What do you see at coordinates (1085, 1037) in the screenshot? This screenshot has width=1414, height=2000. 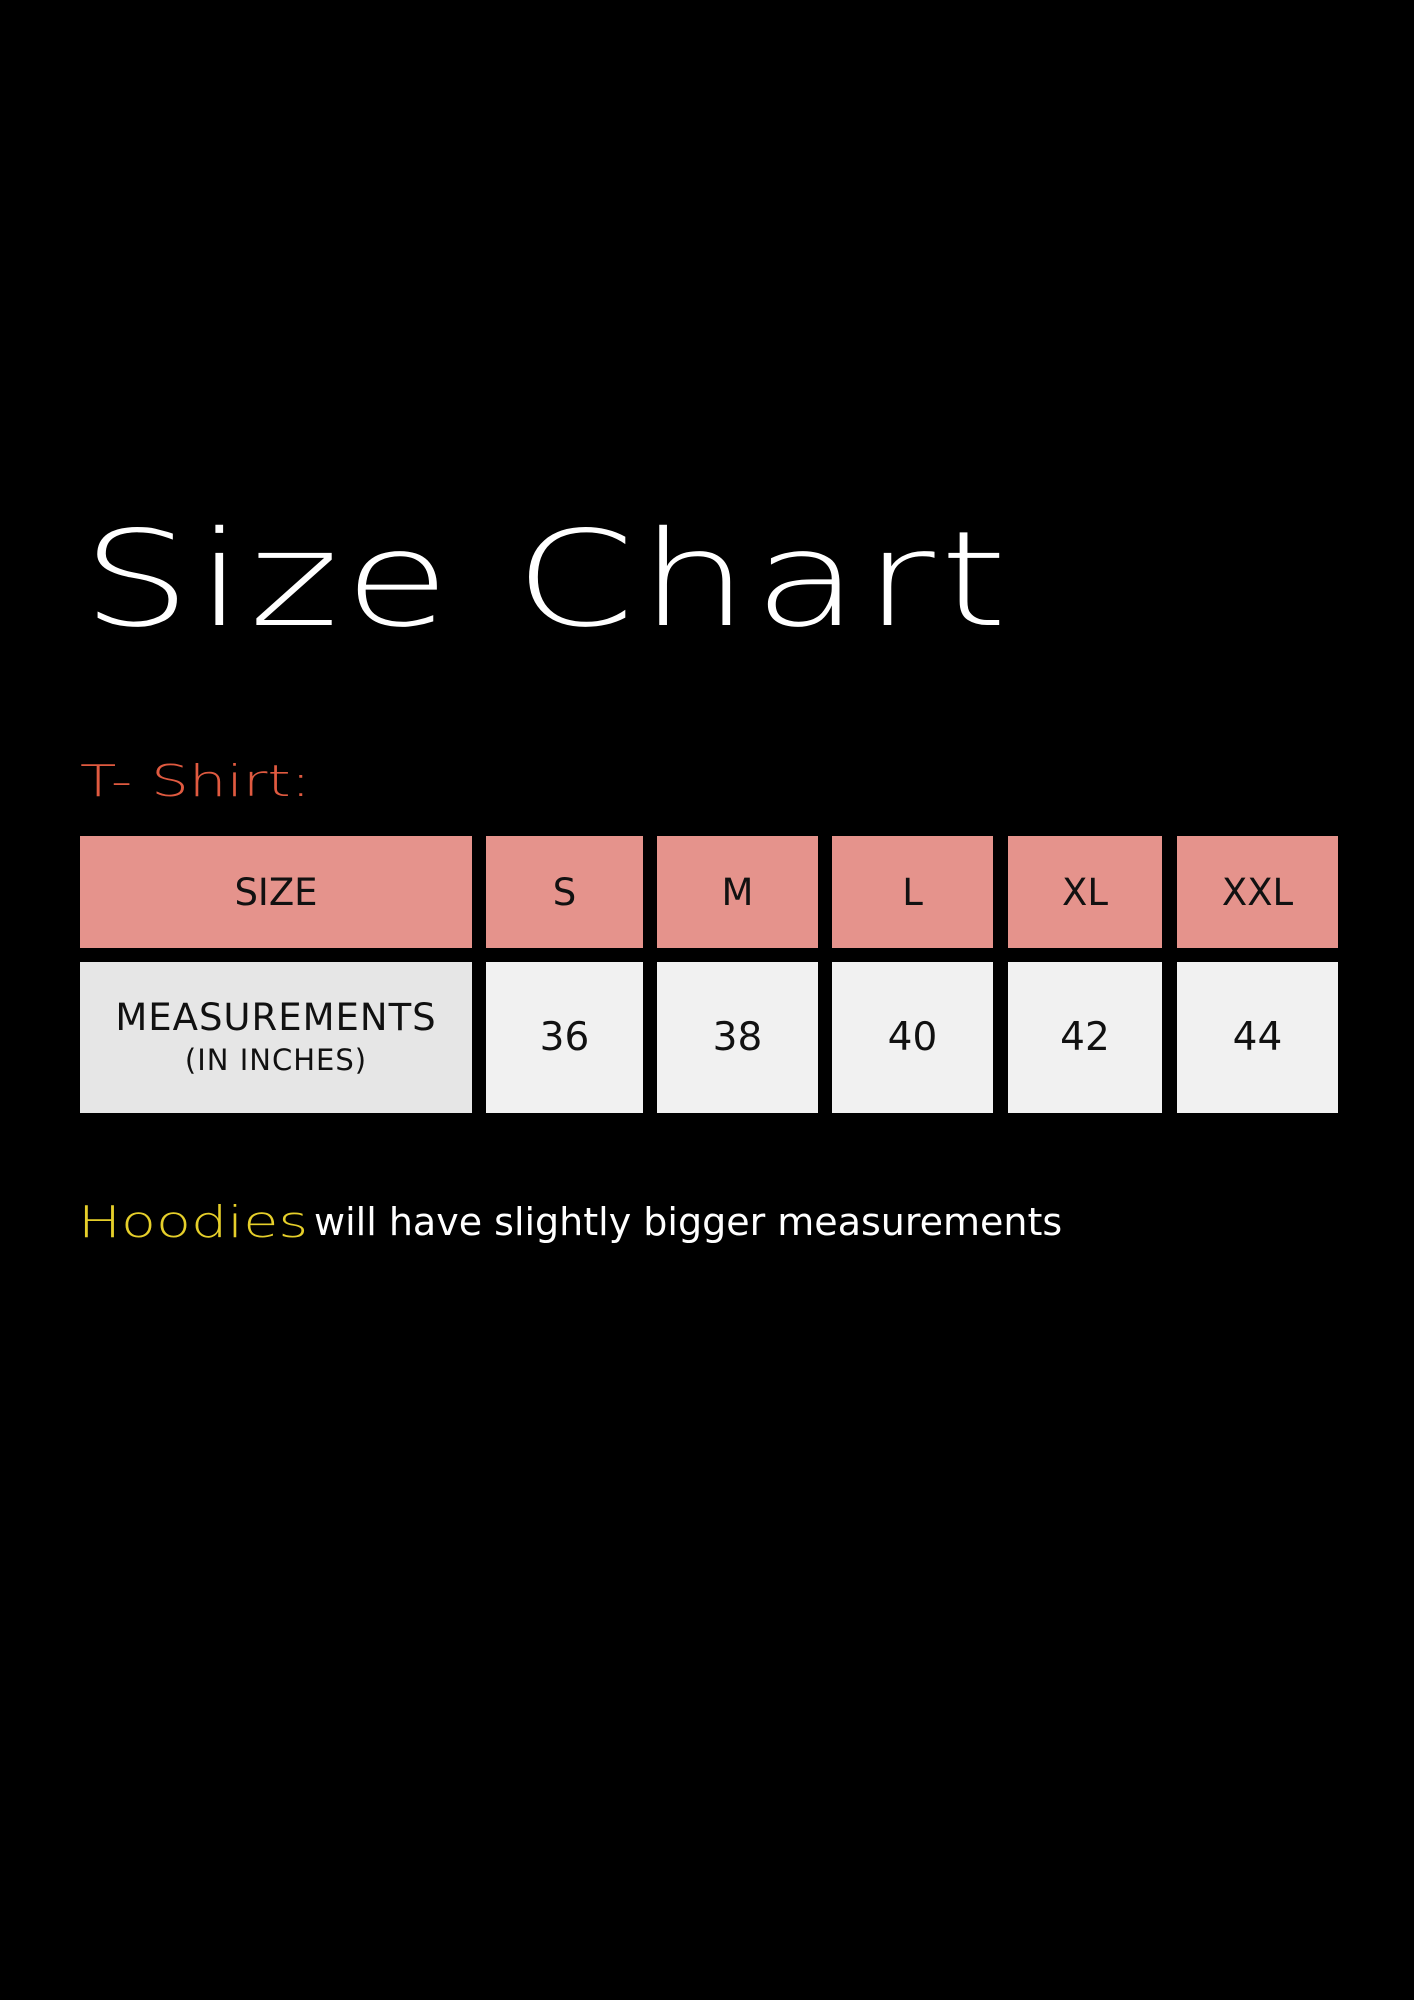 I see `measurement-cell-xl: 42` at bounding box center [1085, 1037].